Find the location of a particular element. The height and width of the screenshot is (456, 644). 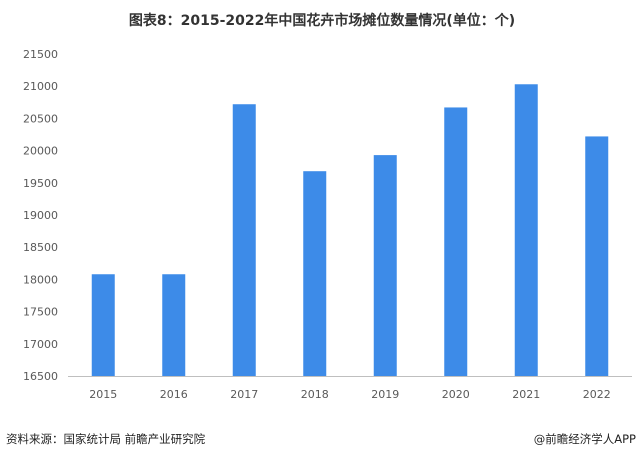

y-tick-label: 21000 is located at coordinates (40, 86).